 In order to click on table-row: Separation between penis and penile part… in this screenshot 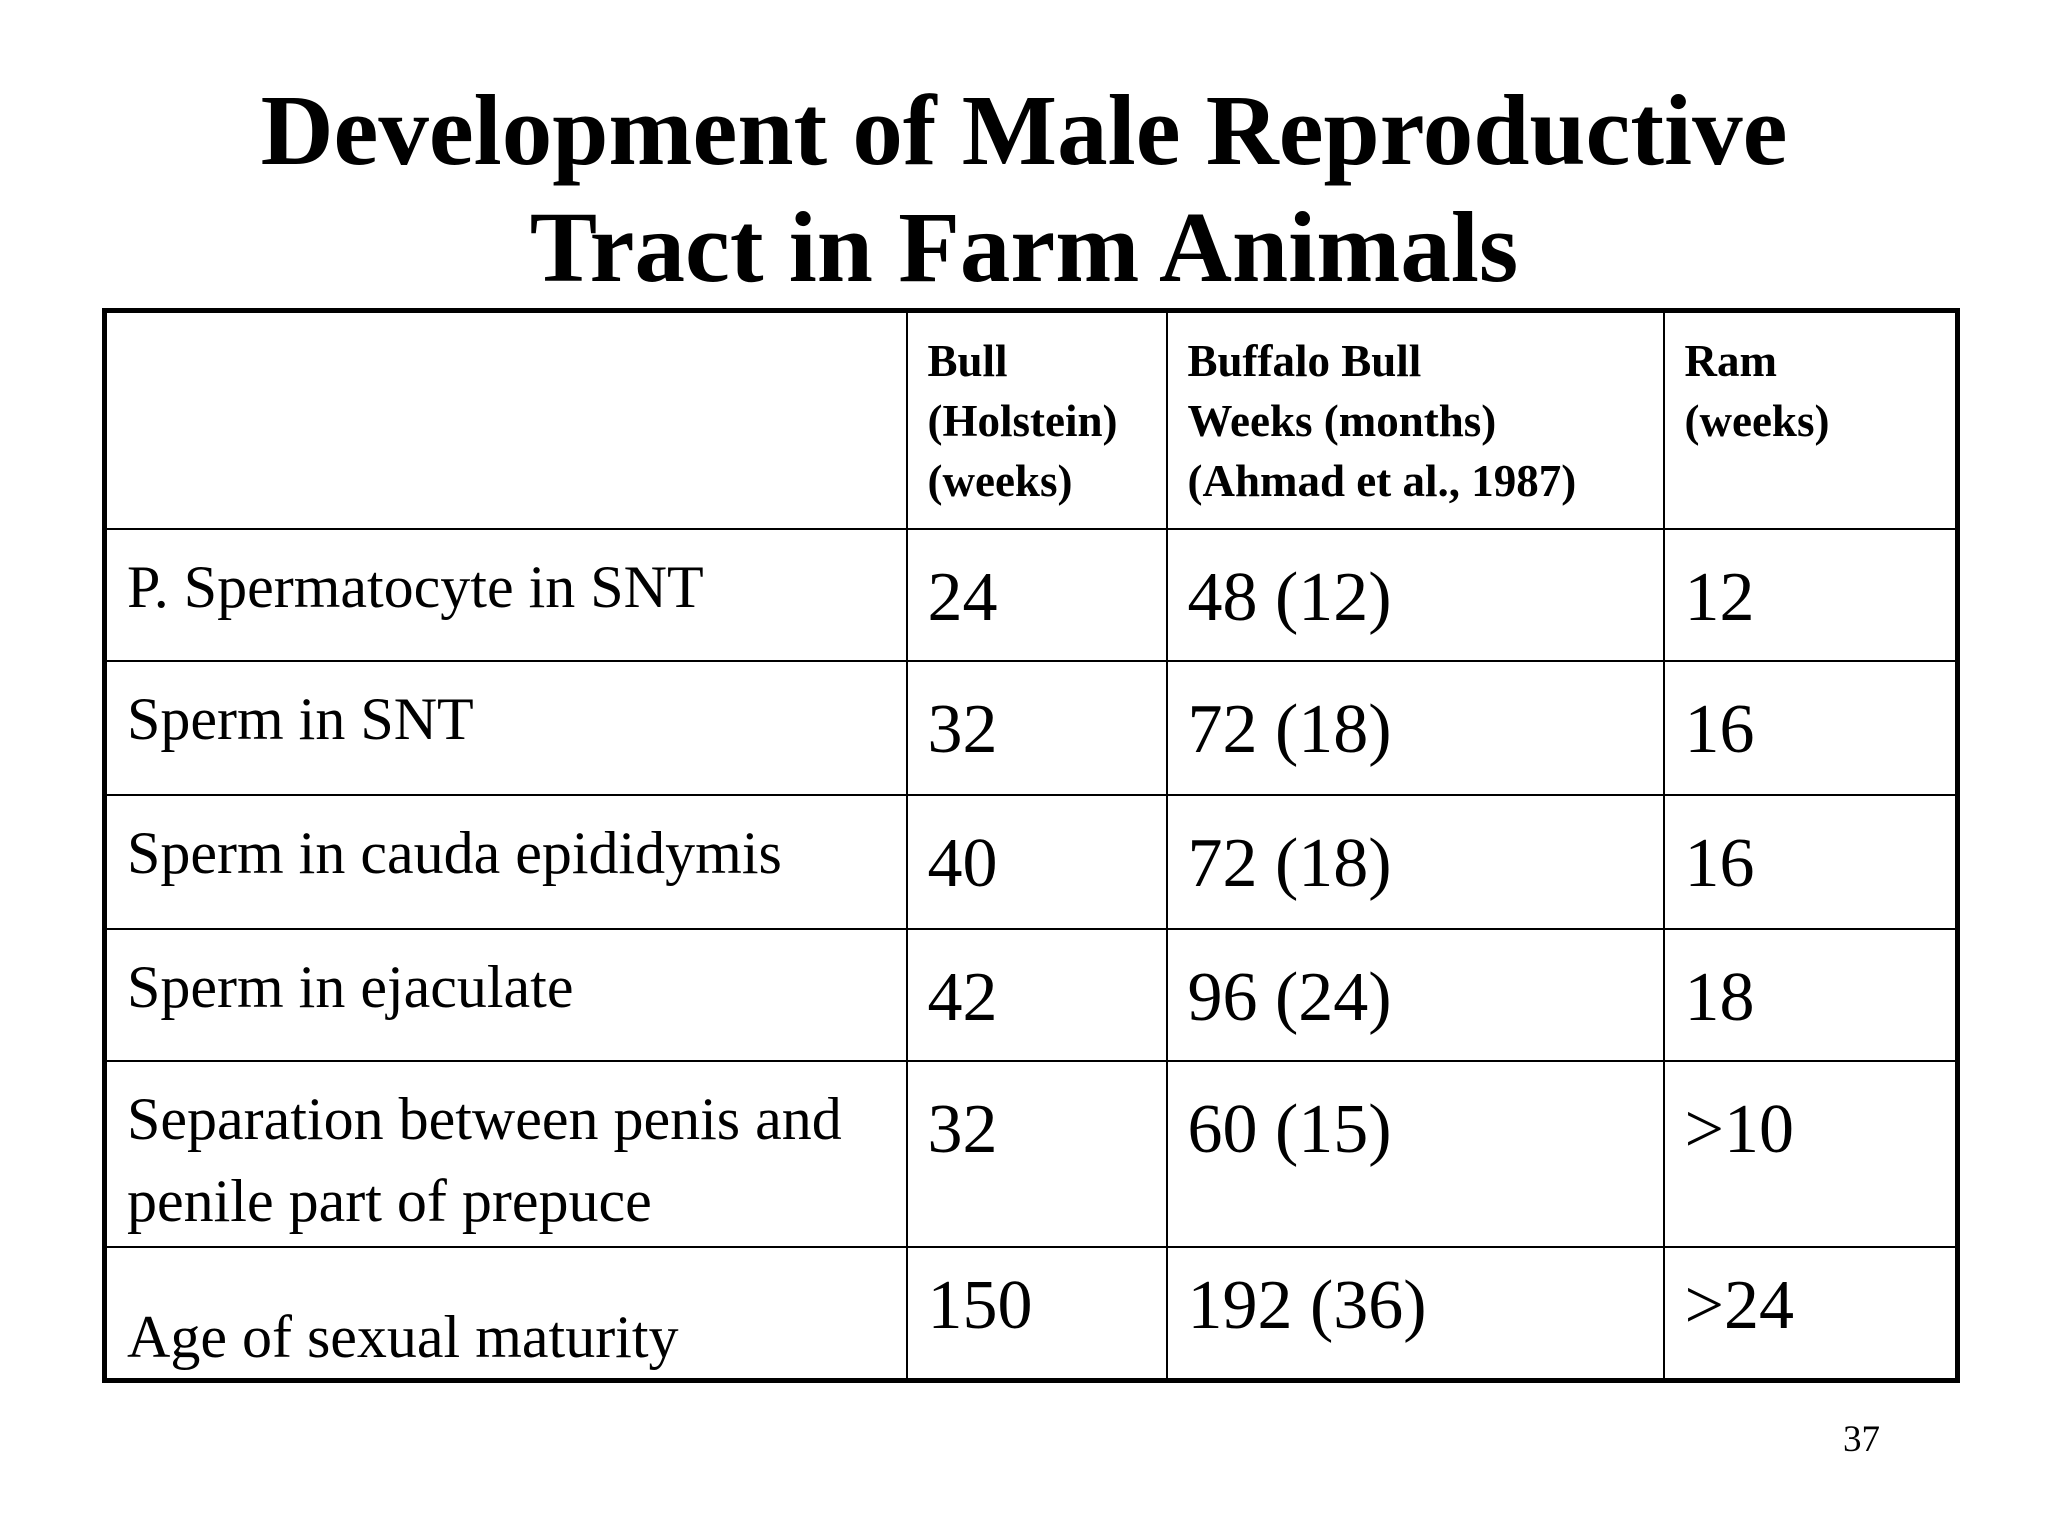, I will do `click(1031, 1153)`.